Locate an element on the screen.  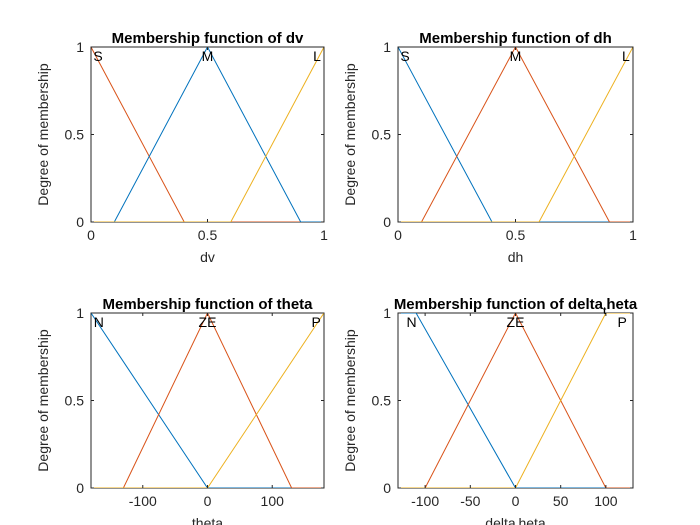
chart-title-main: Membership function of dh is located at coordinates (515, 38).